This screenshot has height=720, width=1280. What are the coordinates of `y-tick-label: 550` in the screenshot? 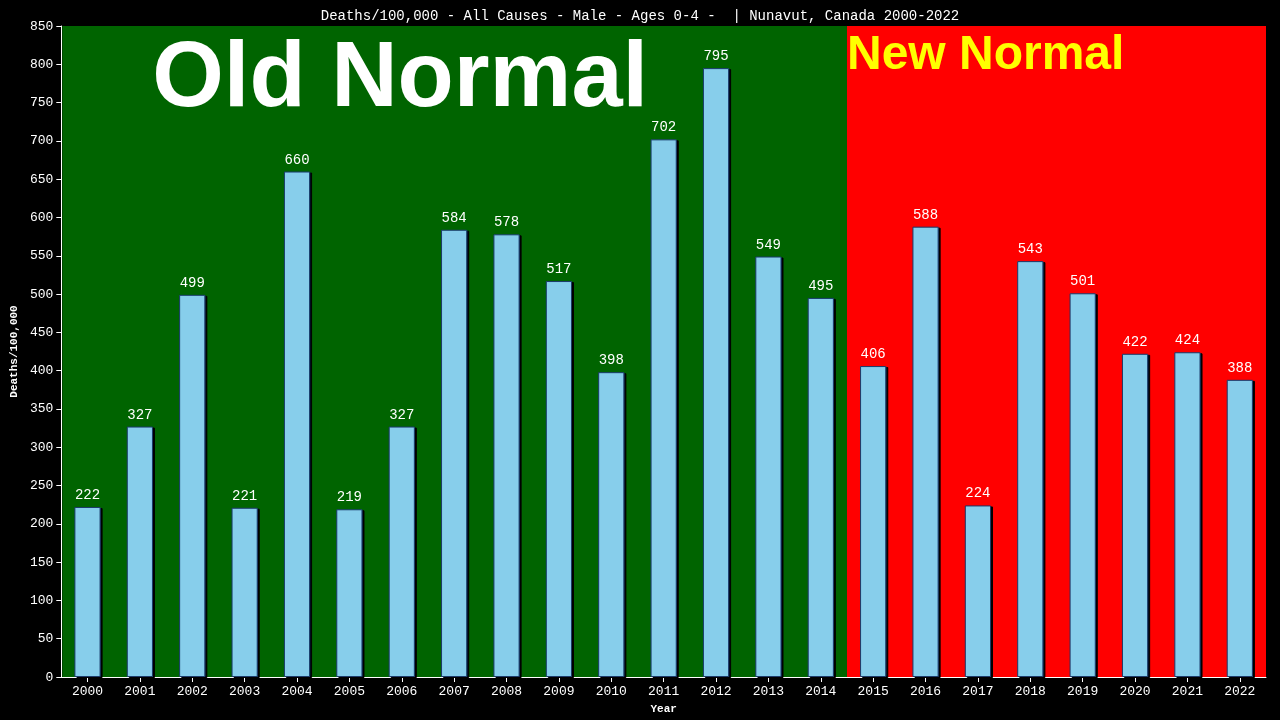 It's located at (41, 256).